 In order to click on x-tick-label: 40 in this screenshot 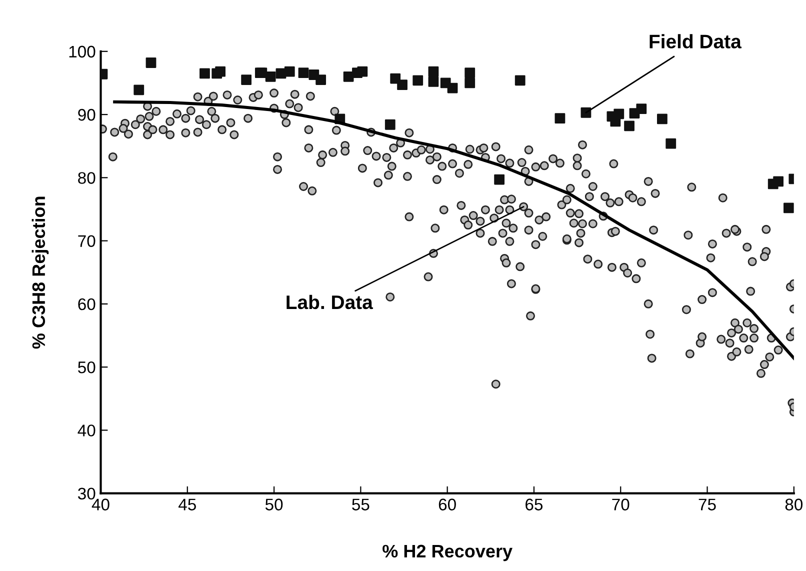, I will do `click(101, 504)`.